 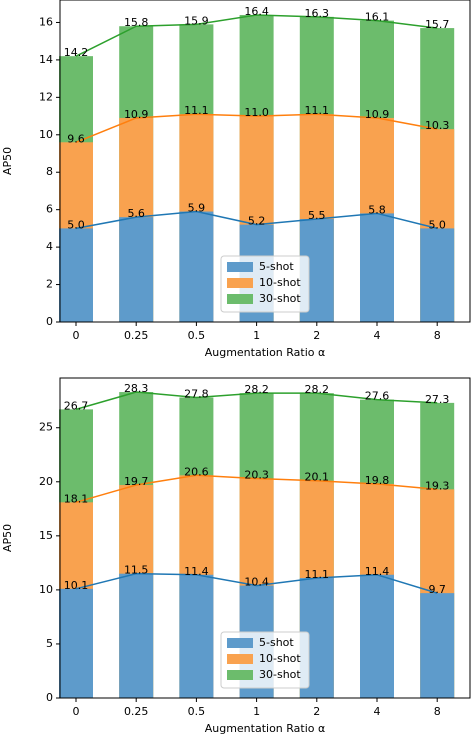 What do you see at coordinates (377, 396) in the screenshot?
I see `data-label: 27.6` at bounding box center [377, 396].